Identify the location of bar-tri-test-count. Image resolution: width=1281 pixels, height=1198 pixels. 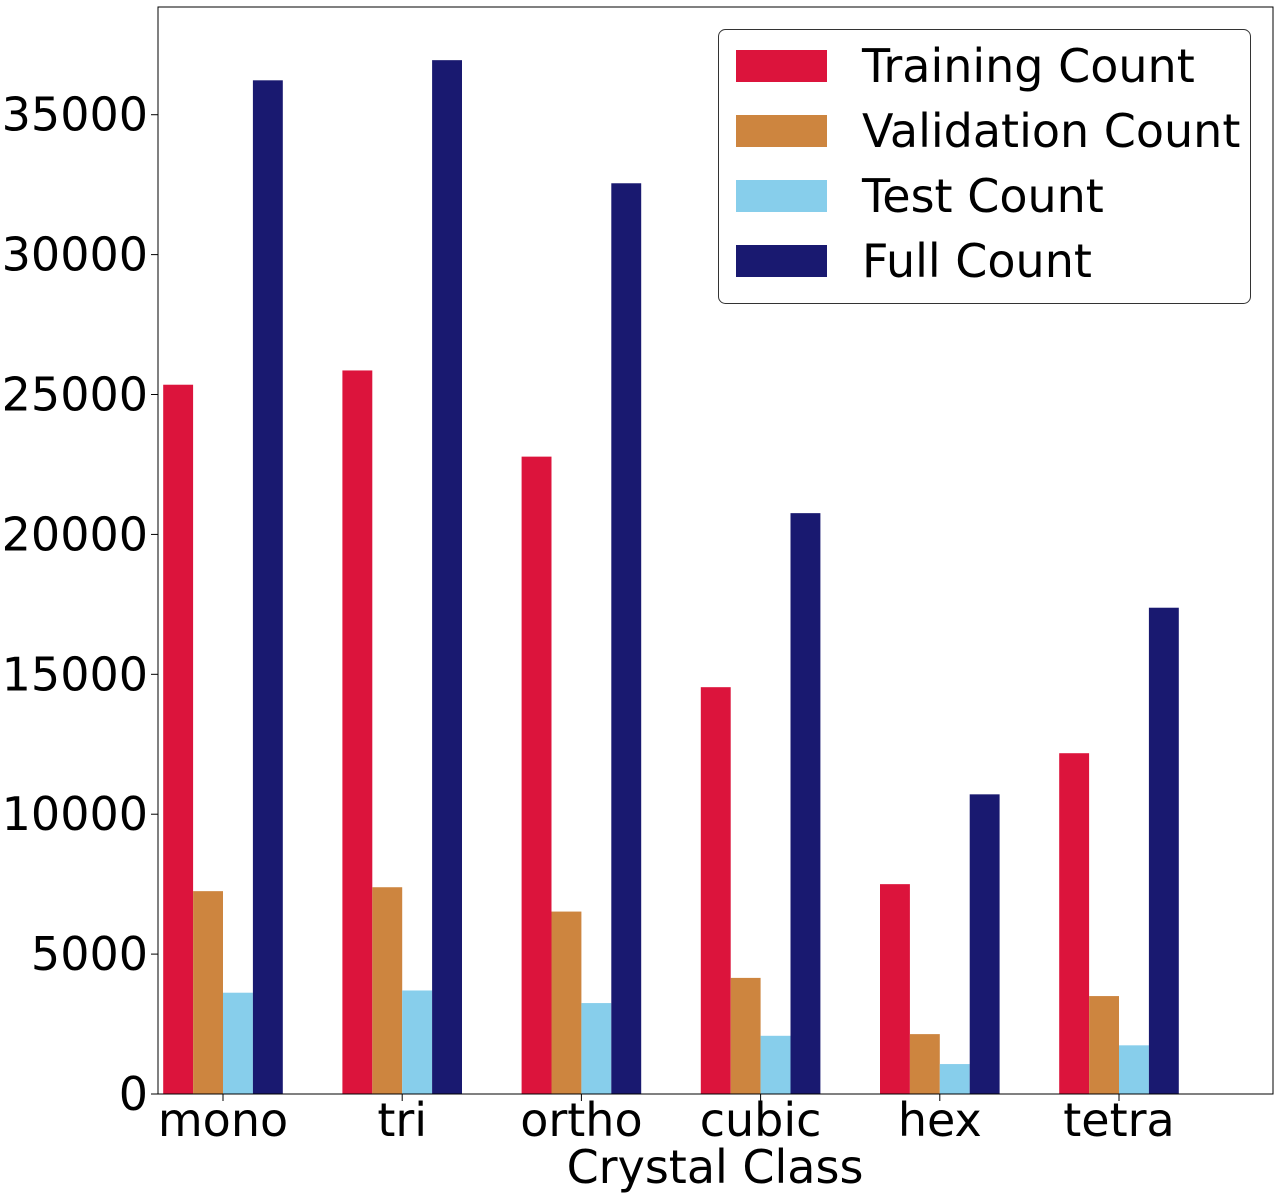
(417, 1042).